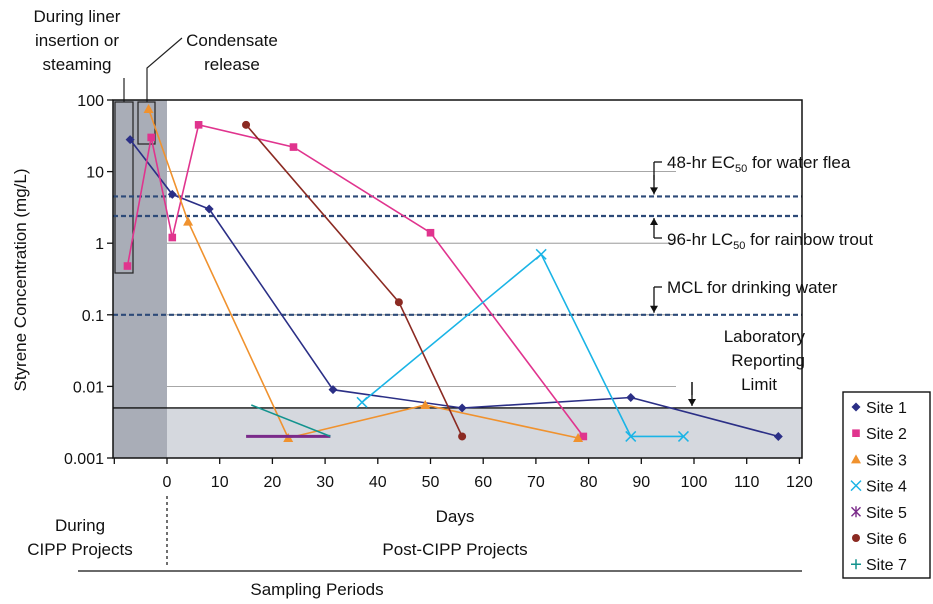 The image size is (933, 604). Describe the element at coordinates (164, 69) in the screenshot. I see `condensate-leader` at that location.